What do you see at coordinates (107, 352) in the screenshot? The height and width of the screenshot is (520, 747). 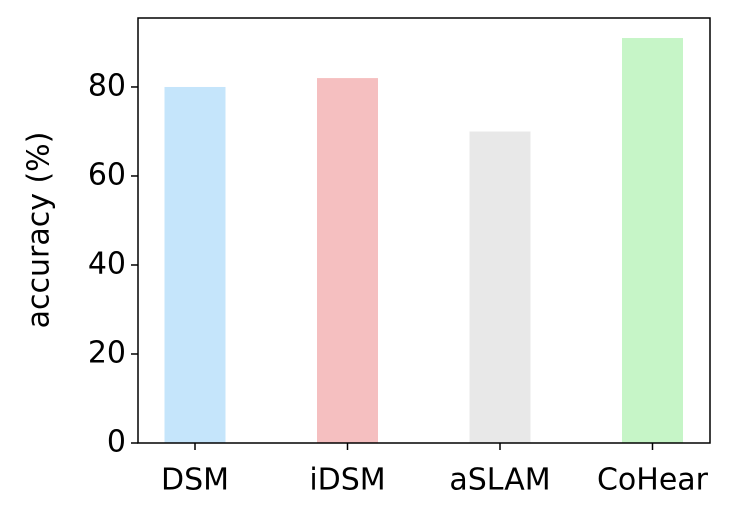 I see `y-tick-label: 20` at bounding box center [107, 352].